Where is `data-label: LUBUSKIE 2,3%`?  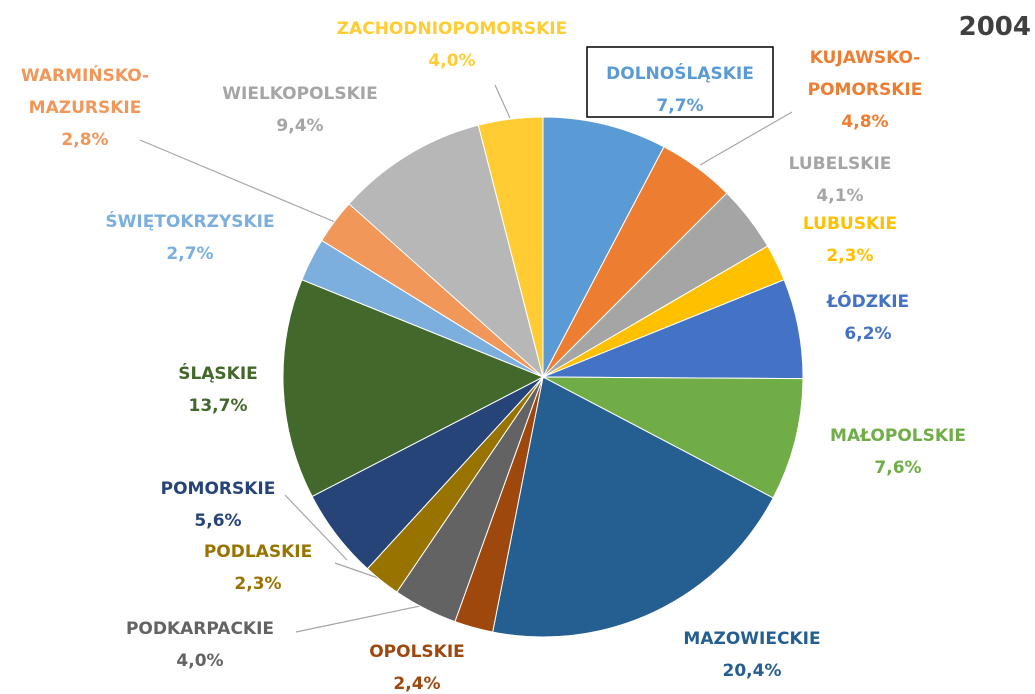
data-label: LUBUSKIE 2,3% is located at coordinates (850, 240).